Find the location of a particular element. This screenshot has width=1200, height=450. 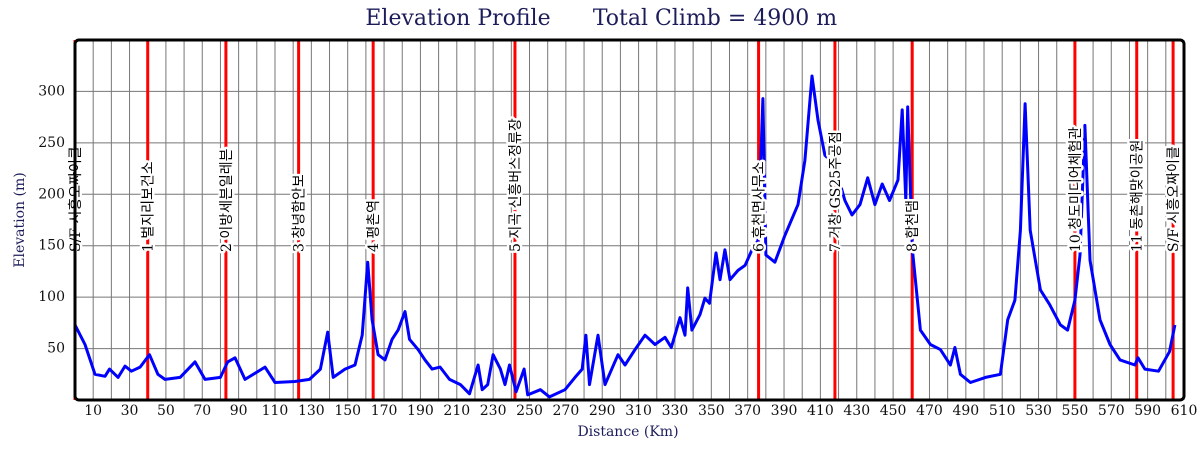

checkpoint-label: 7 거창 GS25주공점 is located at coordinates (836, 191).